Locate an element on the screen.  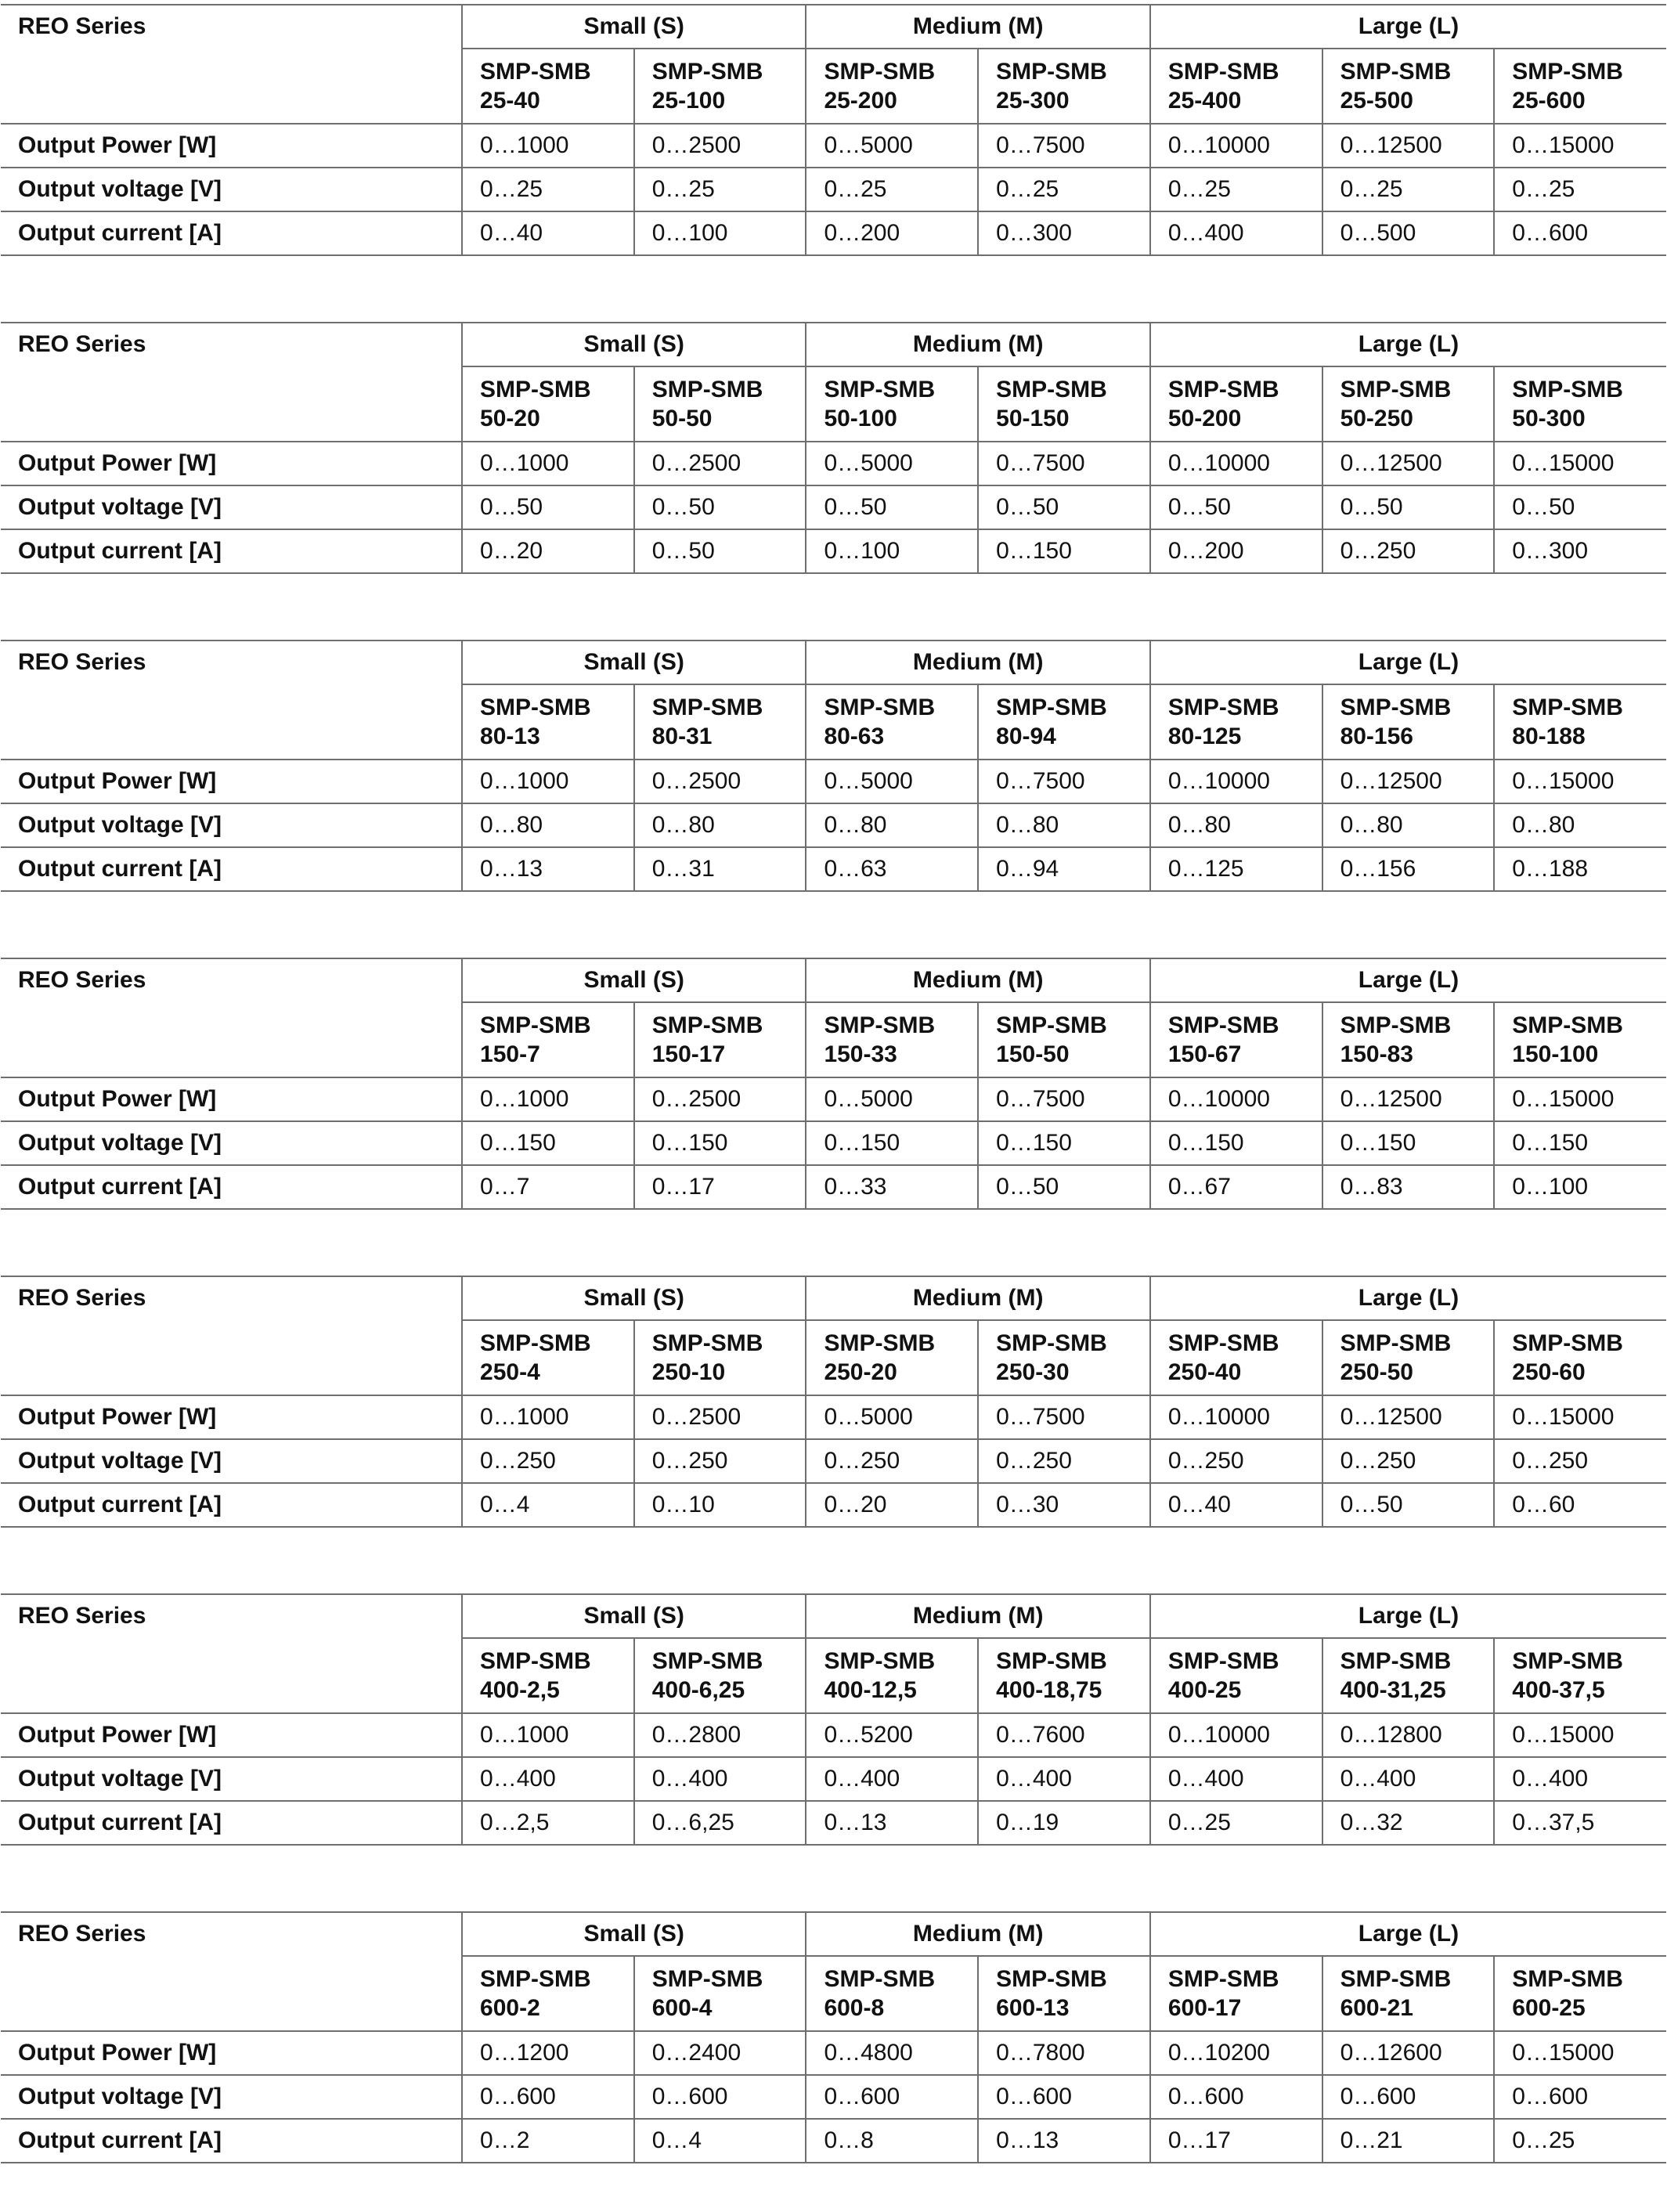
model-name-cell: SMP-SMB 600-2 is located at coordinates (548, 1993).